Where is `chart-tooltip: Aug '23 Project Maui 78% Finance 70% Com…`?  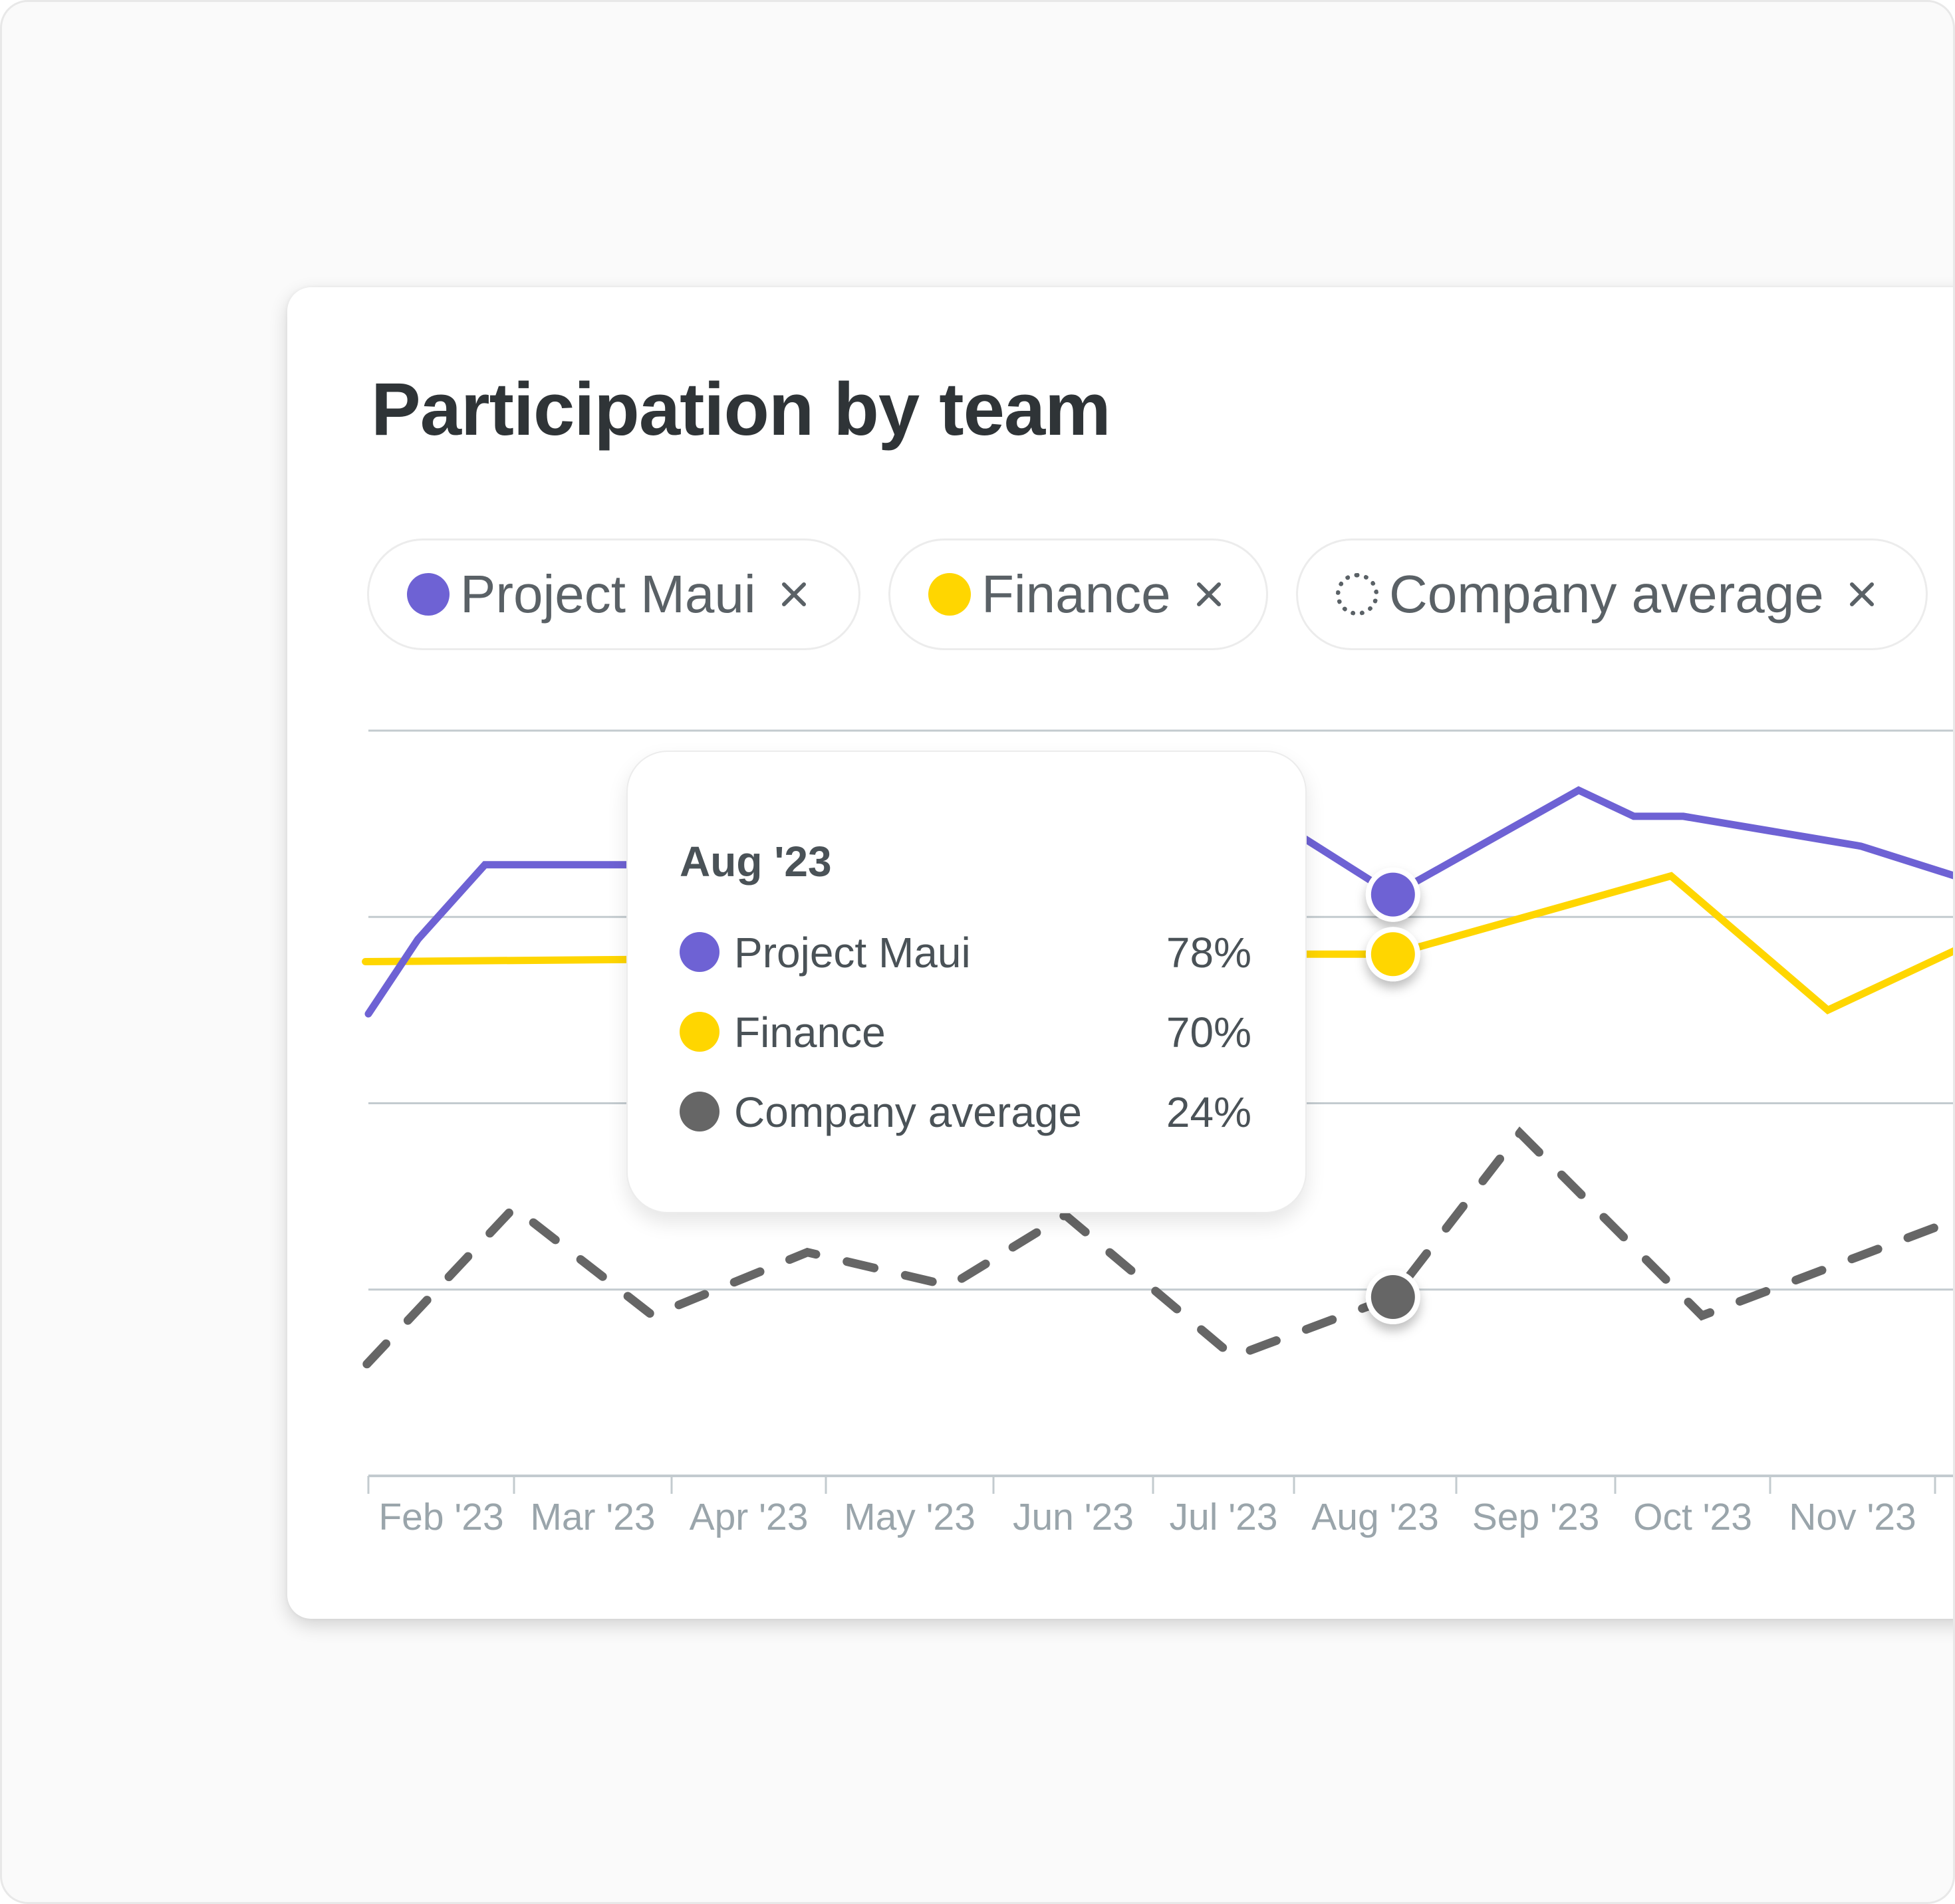
chart-tooltip: Aug '23 Project Maui 78% Finance 70% Com… is located at coordinates (966, 982).